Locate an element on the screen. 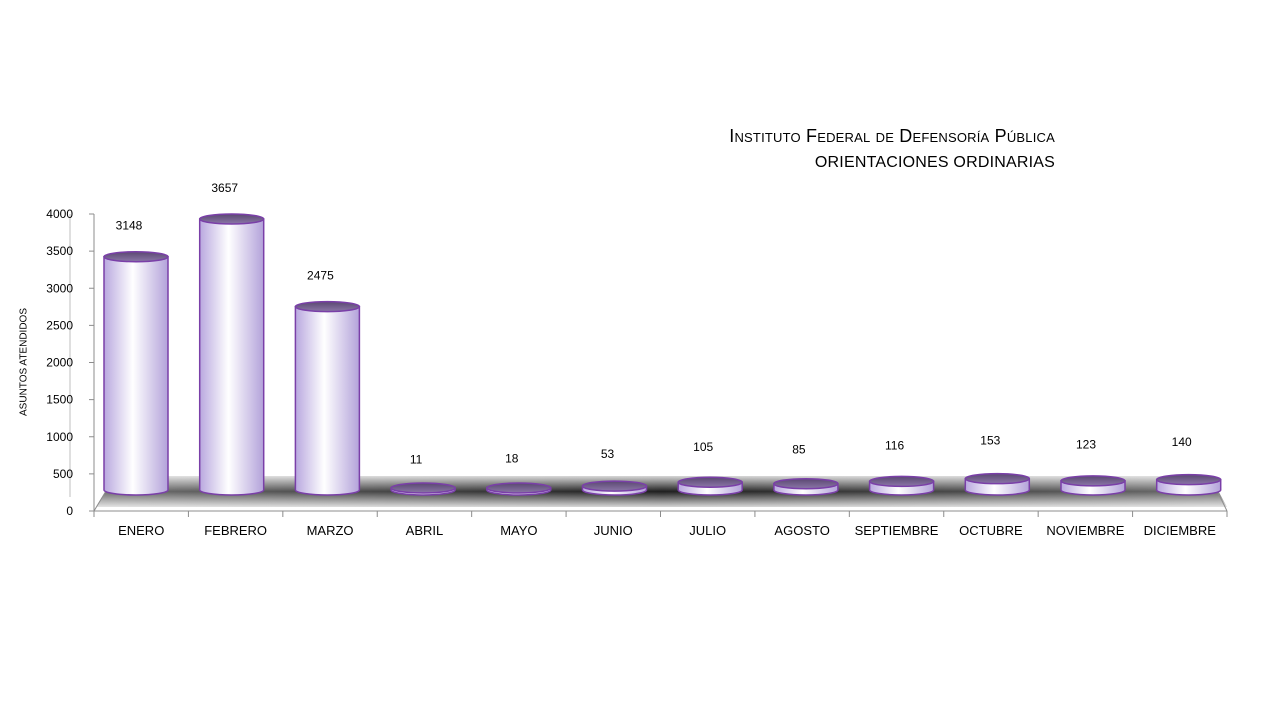  x-tick-label: JULIO is located at coordinates (707, 530).